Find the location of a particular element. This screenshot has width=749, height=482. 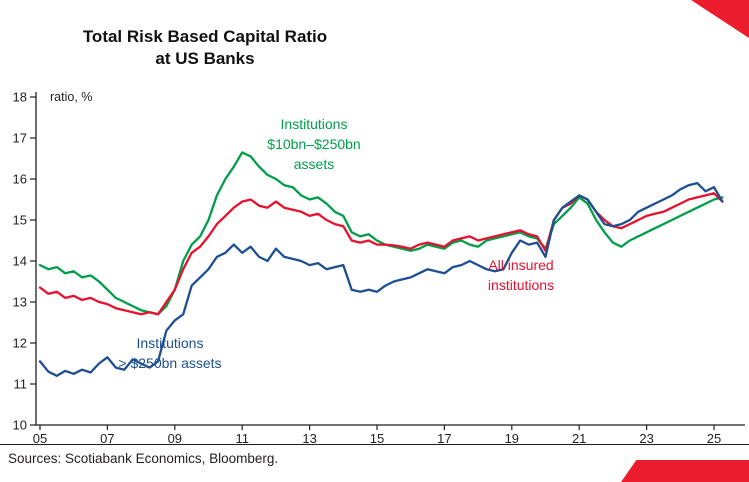

annotation-line: $10bn–$250bn is located at coordinates (314, 144).